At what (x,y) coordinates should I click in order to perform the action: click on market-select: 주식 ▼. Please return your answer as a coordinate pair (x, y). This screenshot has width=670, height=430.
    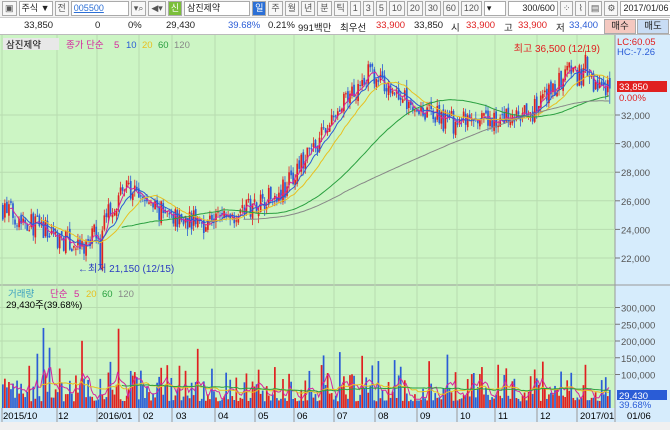
    Looking at the image, I should click on (35, 8).